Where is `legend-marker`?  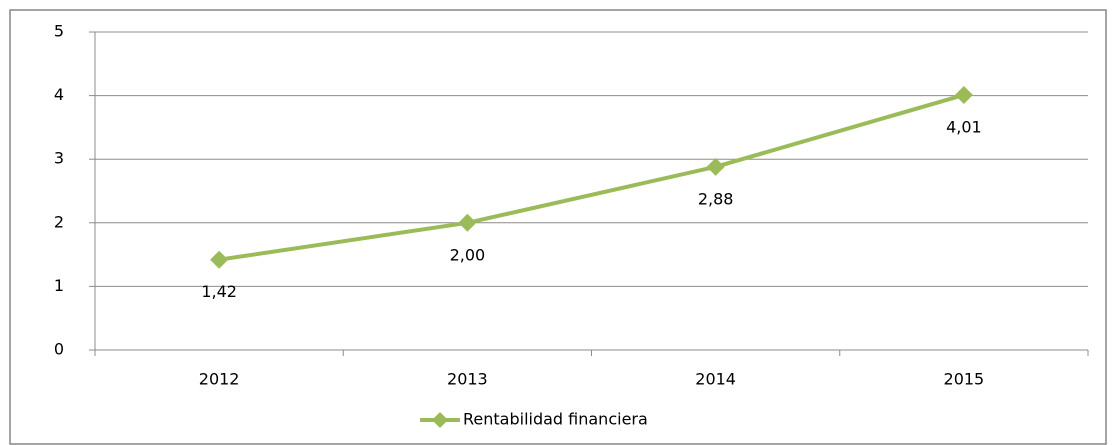
legend-marker is located at coordinates (440, 420).